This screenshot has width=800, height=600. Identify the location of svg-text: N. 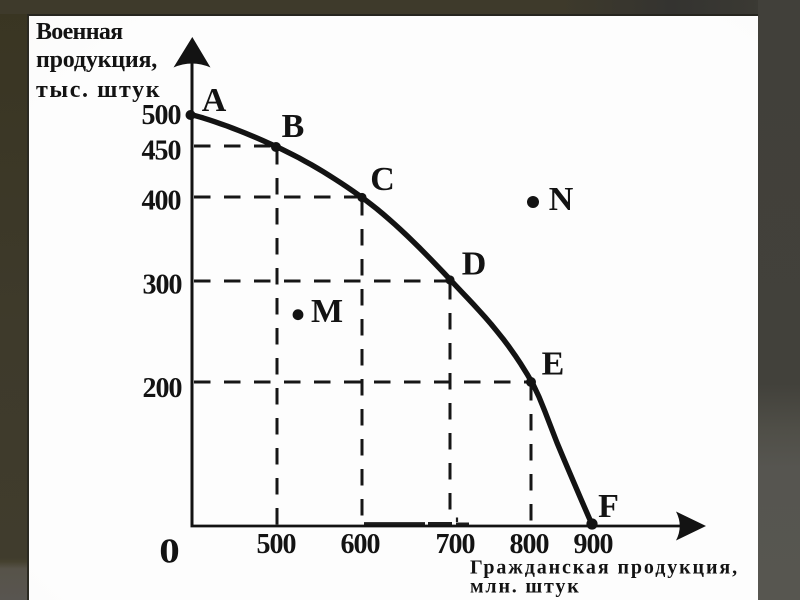
(561, 199).